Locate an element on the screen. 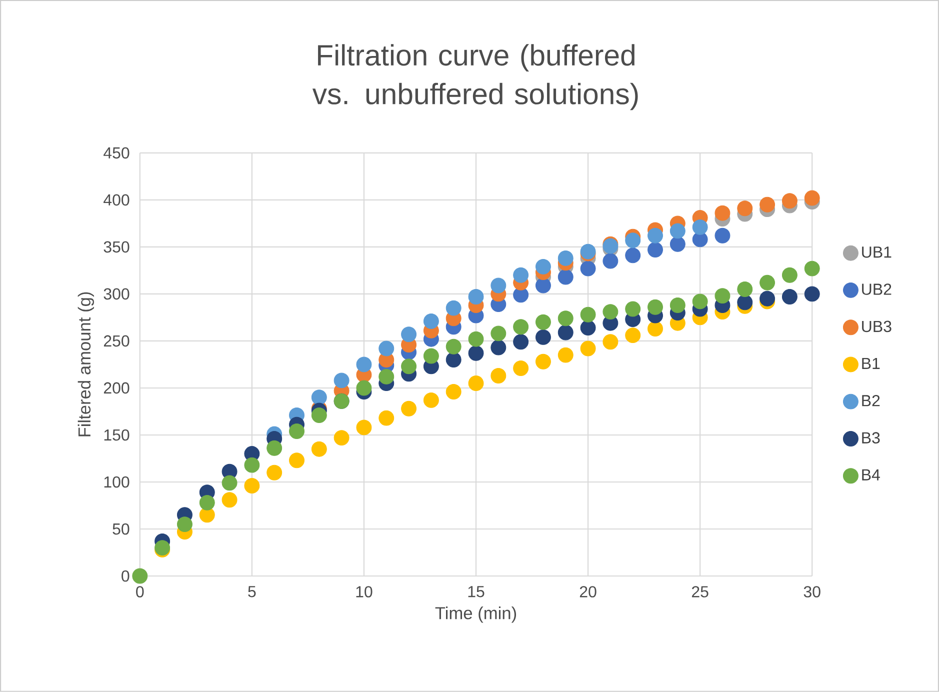 The width and height of the screenshot is (939, 692). x-tick-label: 10 is located at coordinates (364, 592).